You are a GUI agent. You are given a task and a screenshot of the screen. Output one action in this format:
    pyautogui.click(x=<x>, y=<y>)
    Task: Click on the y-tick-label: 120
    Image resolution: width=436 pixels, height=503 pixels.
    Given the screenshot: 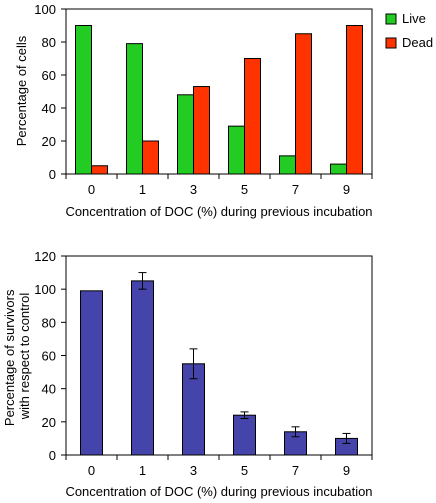 What is the action you would take?
    pyautogui.click(x=45, y=256)
    